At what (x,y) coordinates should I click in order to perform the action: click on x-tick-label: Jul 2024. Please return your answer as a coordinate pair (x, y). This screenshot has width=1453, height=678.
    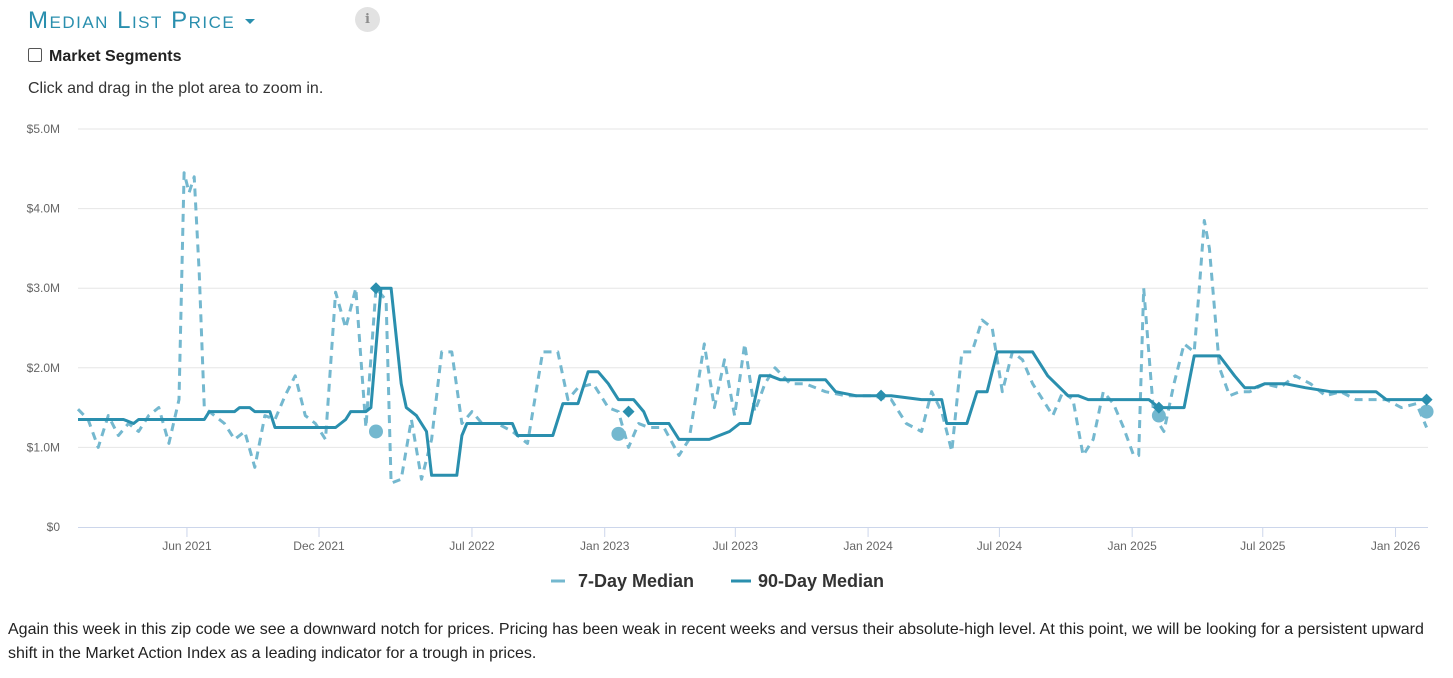
    Looking at the image, I should click on (1000, 546).